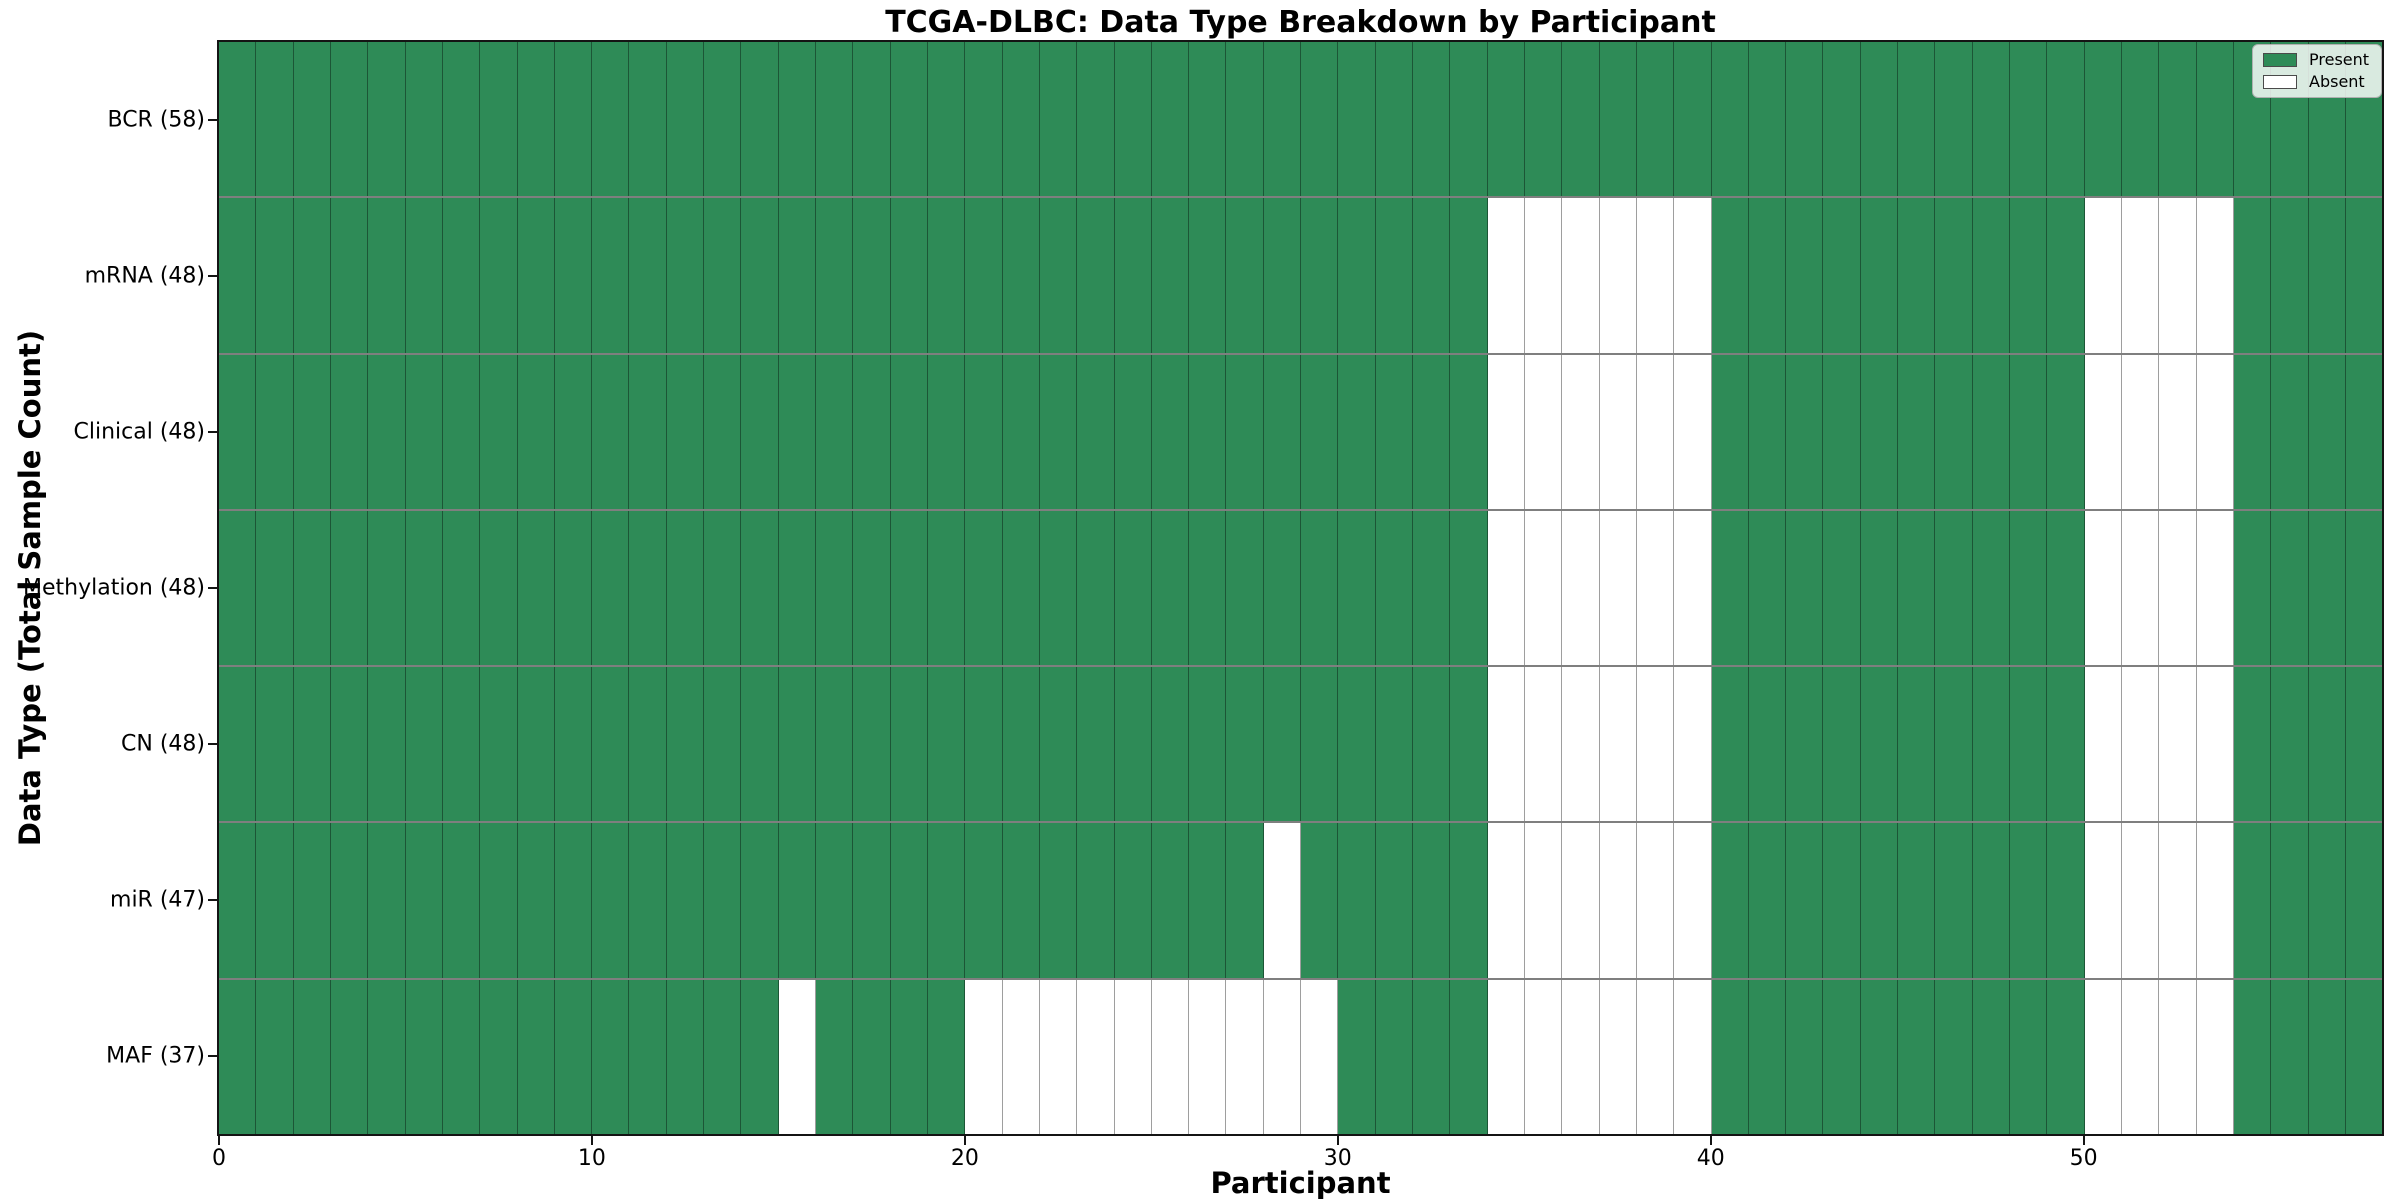  I want to click on y-tick-mark, so click(212, 276).